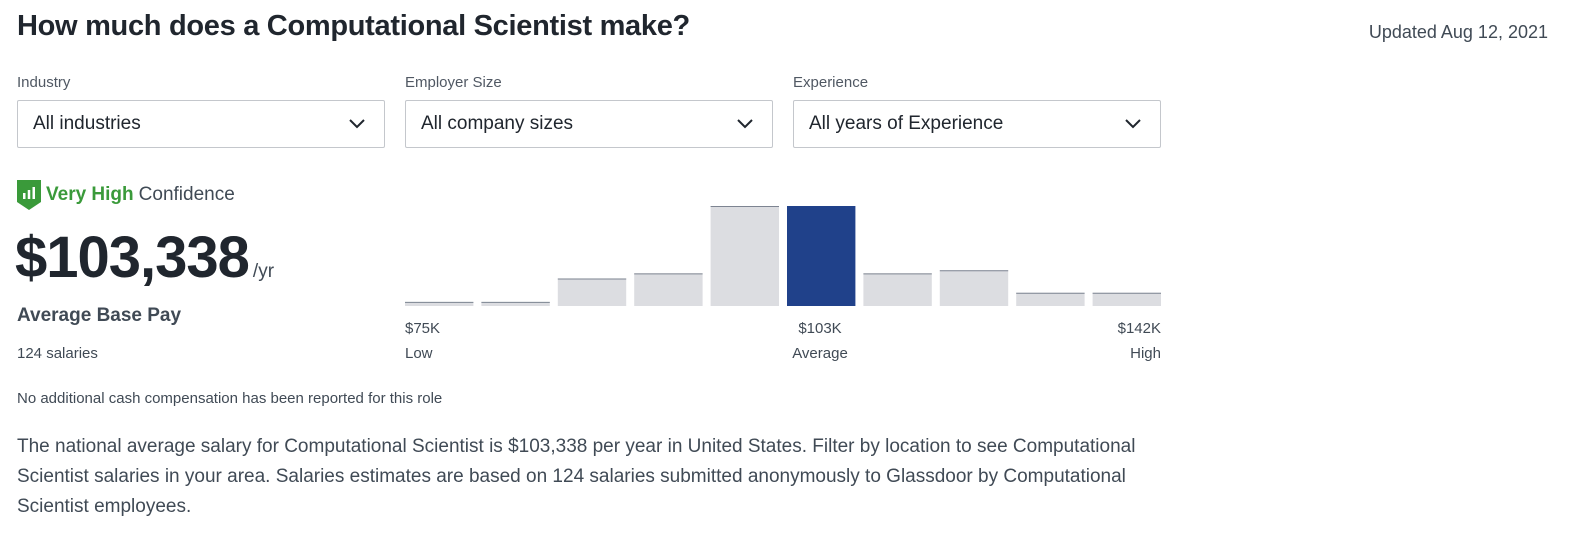  Describe the element at coordinates (423, 328) in the screenshot. I see `low-value-label: $75K` at that location.